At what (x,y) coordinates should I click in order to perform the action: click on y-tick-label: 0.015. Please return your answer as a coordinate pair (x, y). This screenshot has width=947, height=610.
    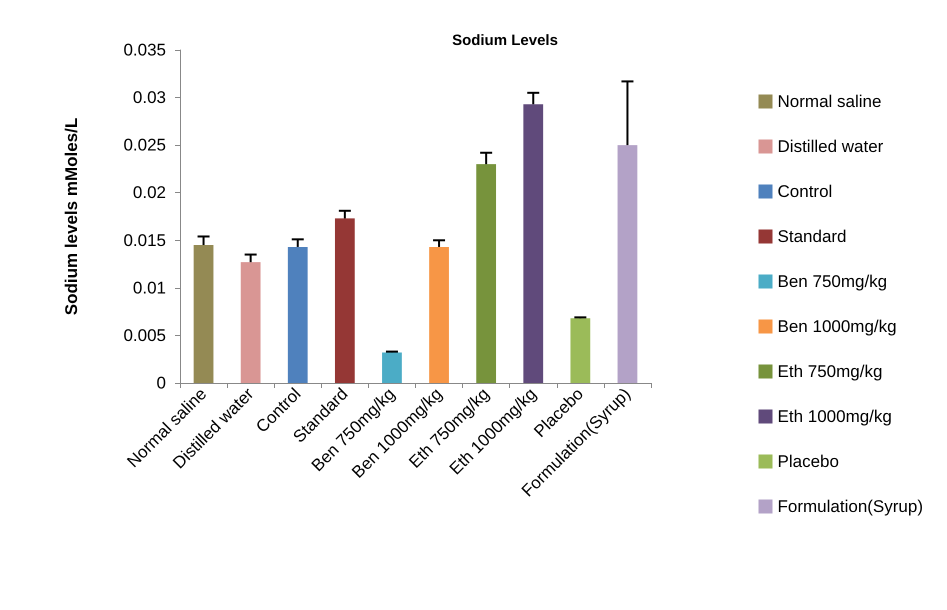
    Looking at the image, I should click on (144, 240).